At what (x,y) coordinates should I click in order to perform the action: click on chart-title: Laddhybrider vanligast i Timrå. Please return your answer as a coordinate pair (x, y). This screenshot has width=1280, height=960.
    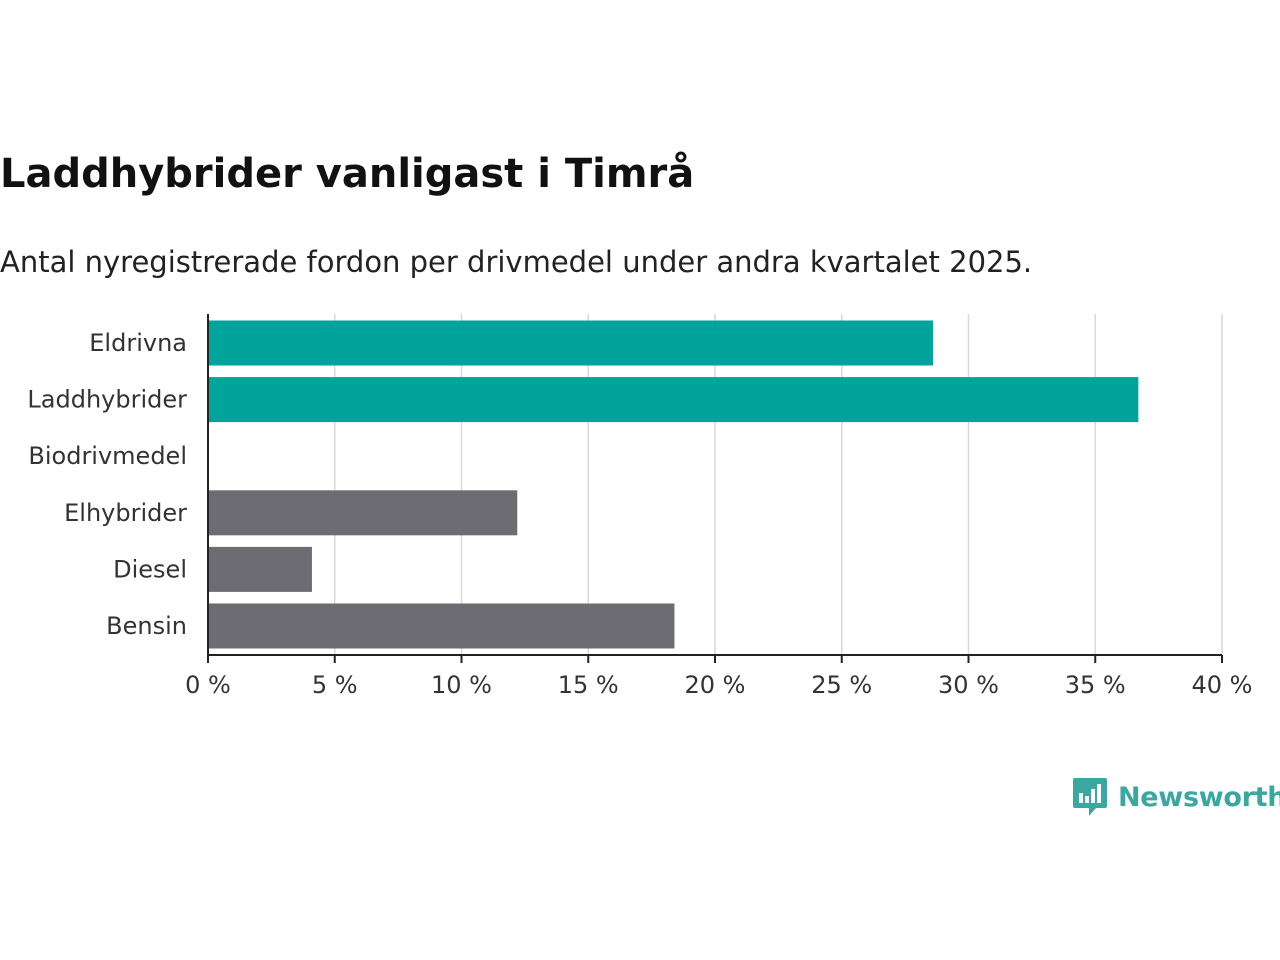
    Looking at the image, I should click on (347, 174).